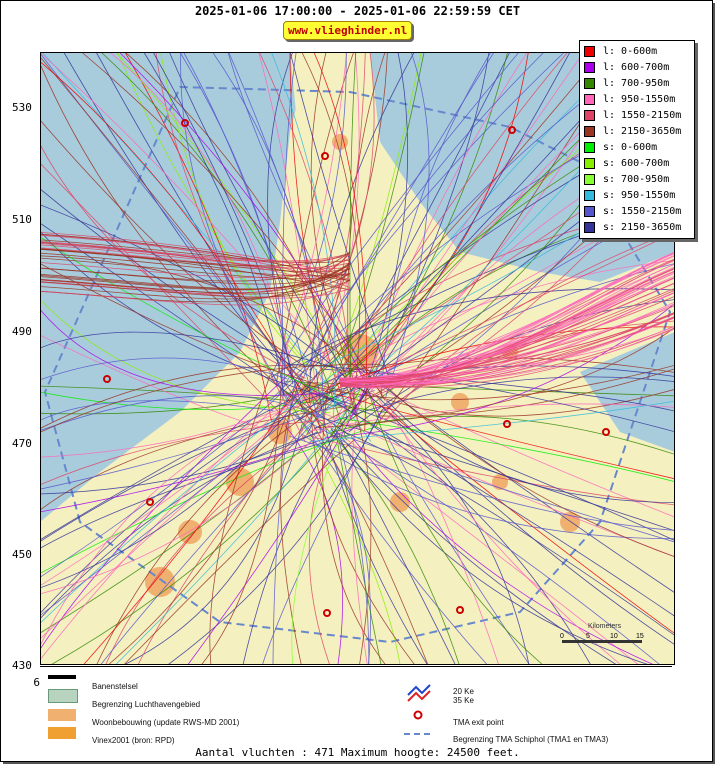 The width and height of the screenshot is (715, 764). I want to click on legend-item: s: 600-700m, so click(637, 163).